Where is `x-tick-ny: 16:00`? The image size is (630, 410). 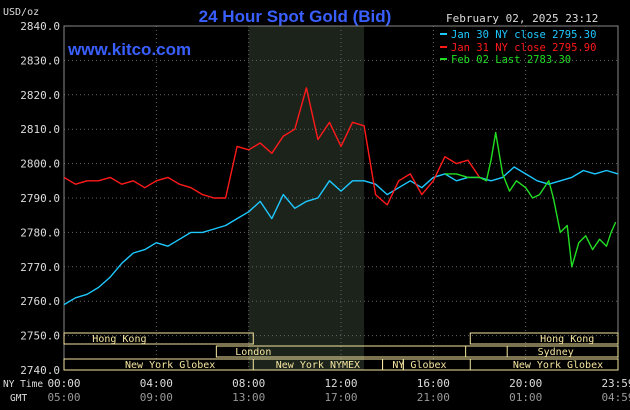
x-tick-ny: 16:00 is located at coordinates (433, 383).